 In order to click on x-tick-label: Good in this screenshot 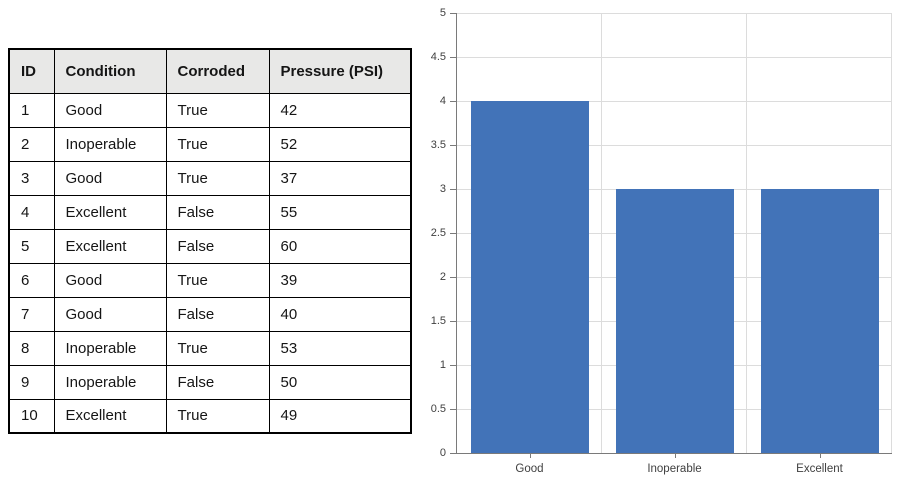, I will do `click(529, 469)`.